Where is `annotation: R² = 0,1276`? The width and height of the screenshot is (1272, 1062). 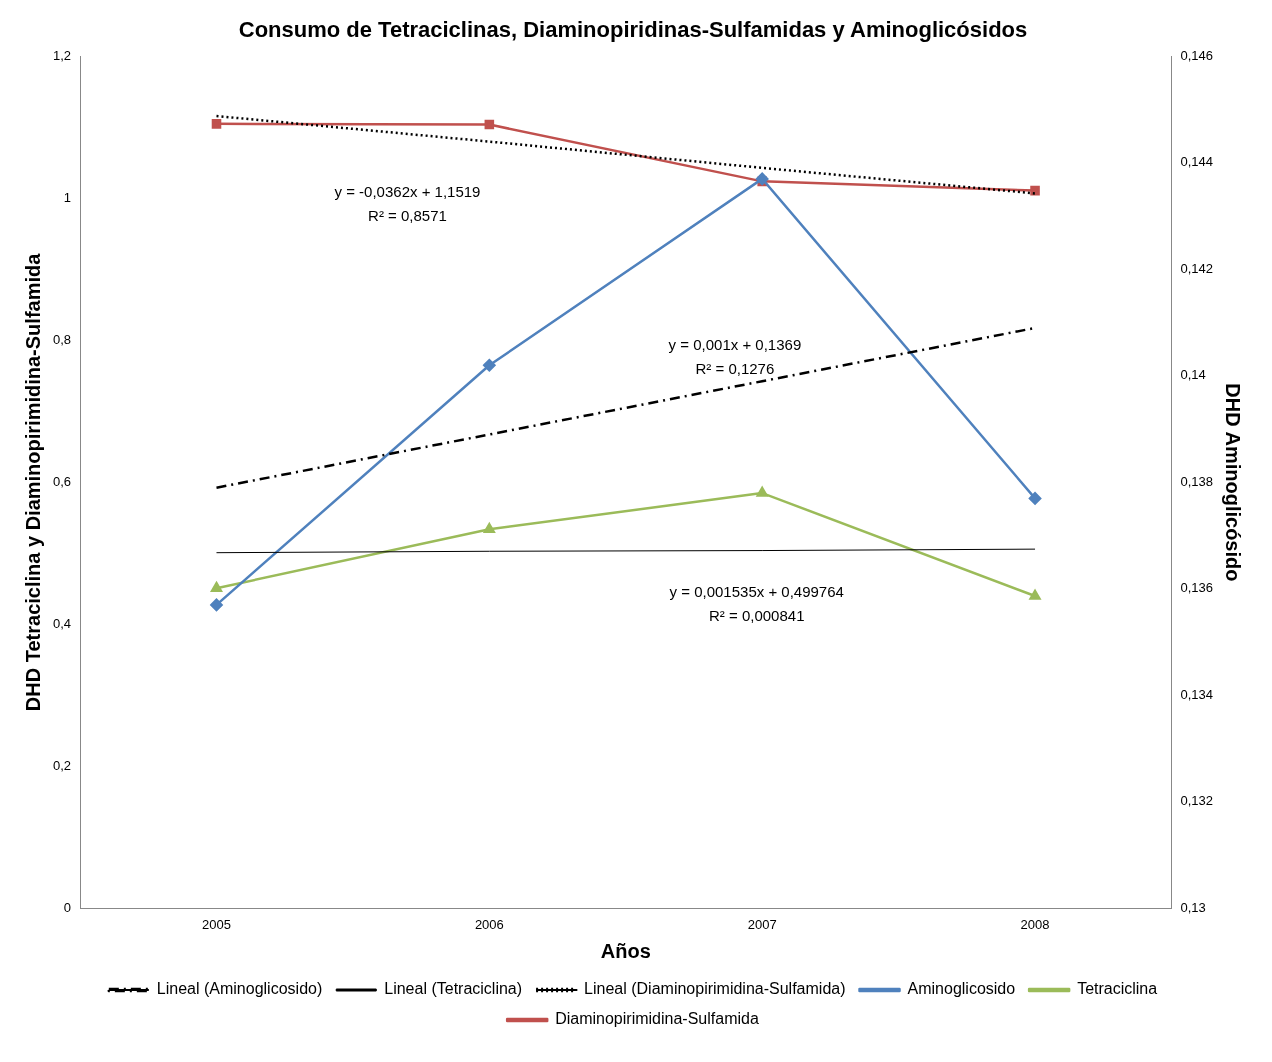
annotation: R² = 0,1276 is located at coordinates (735, 369).